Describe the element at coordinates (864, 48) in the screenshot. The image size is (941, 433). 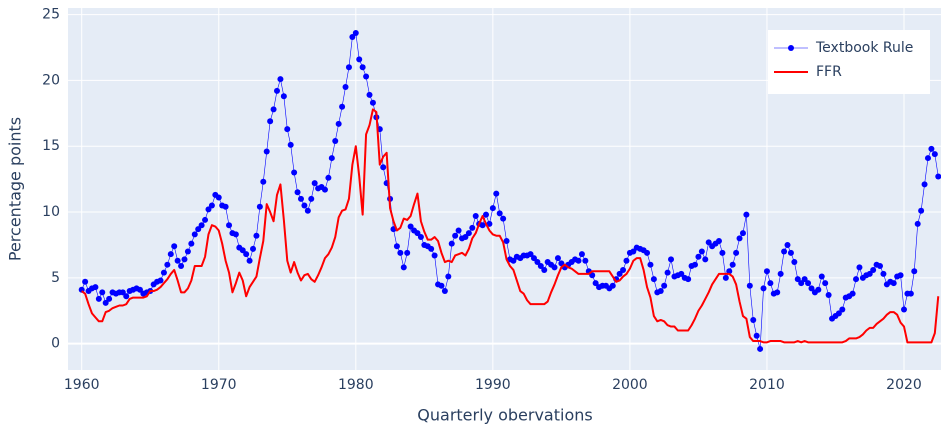
I see `legend-label: Textbook Rule` at that location.